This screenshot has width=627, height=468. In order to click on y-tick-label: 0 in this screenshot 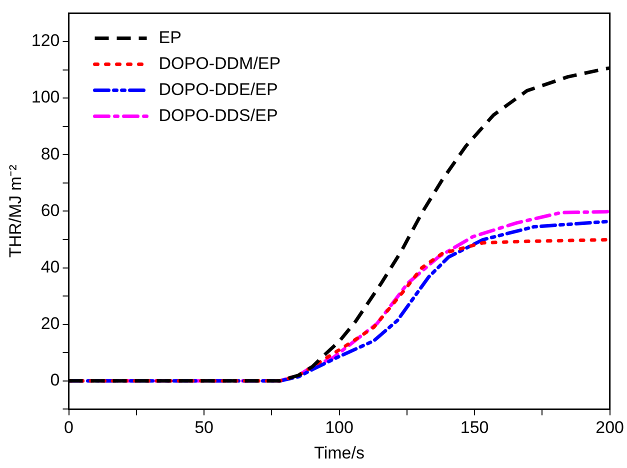, I will do `click(55, 380)`.